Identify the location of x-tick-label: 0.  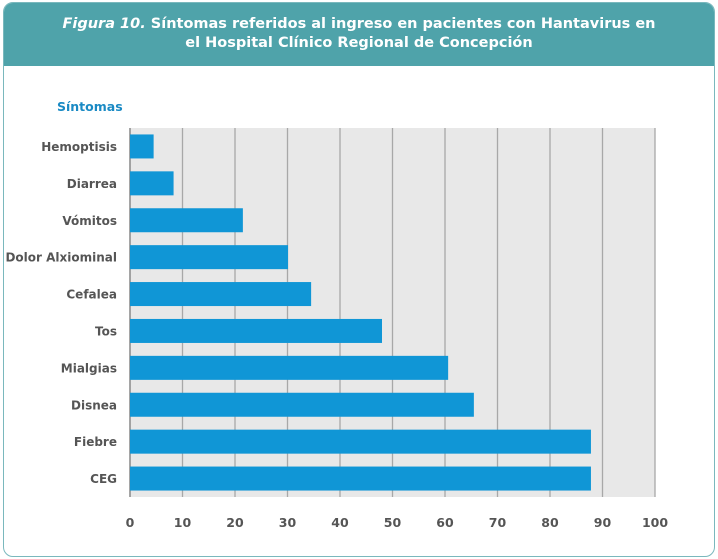
(130, 522).